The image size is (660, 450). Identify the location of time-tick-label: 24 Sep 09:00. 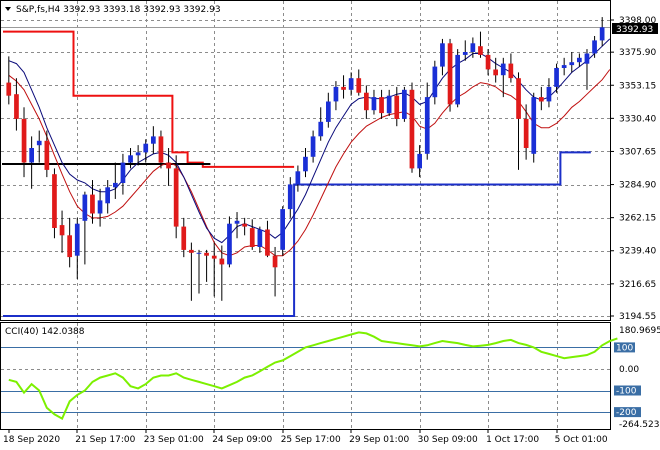
(242, 440).